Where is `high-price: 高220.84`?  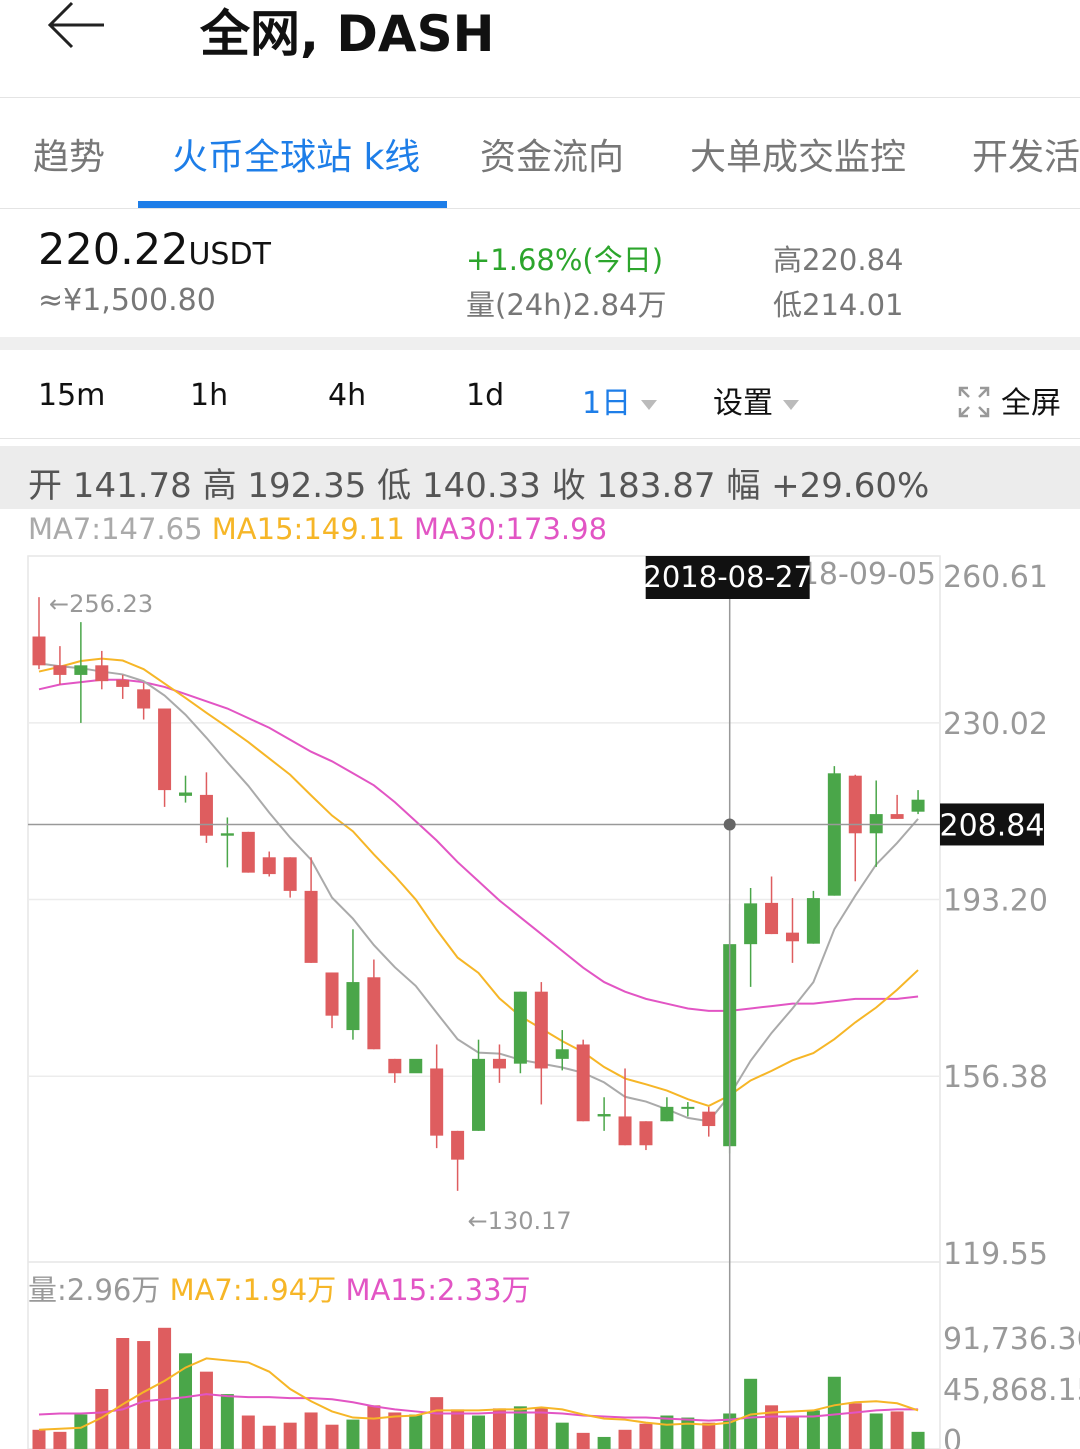 high-price: 高220.84 is located at coordinates (838, 260).